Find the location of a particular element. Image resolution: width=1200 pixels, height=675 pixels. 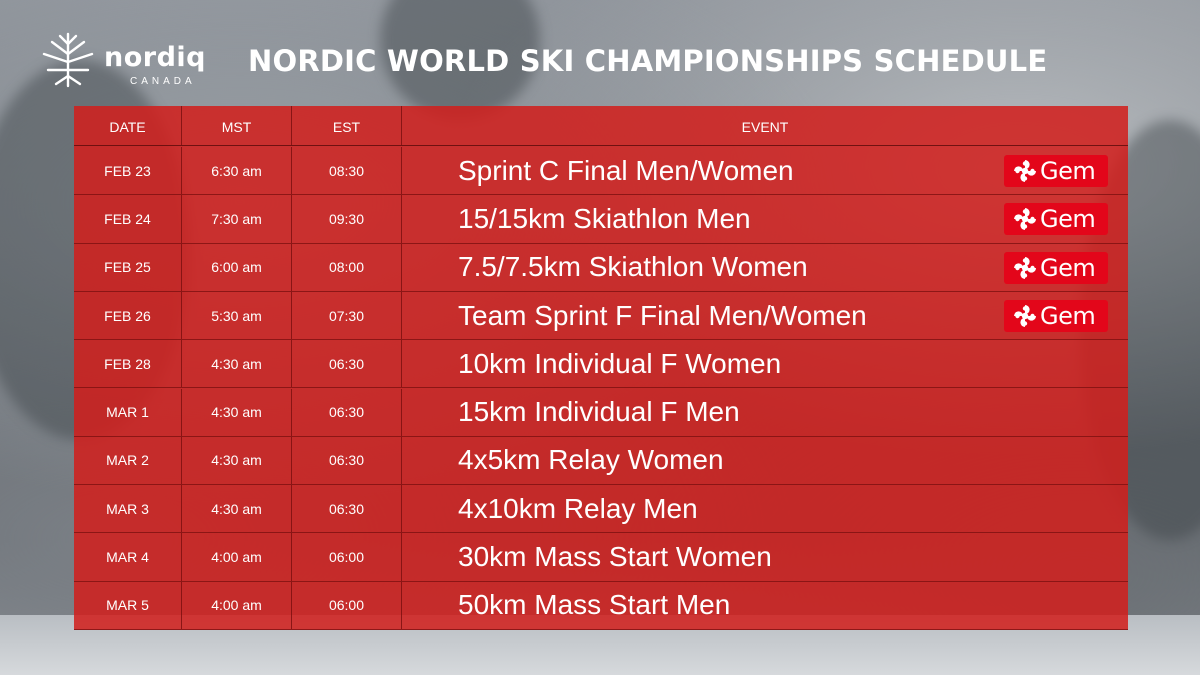

row-date: FEB 23 is located at coordinates (128, 171).